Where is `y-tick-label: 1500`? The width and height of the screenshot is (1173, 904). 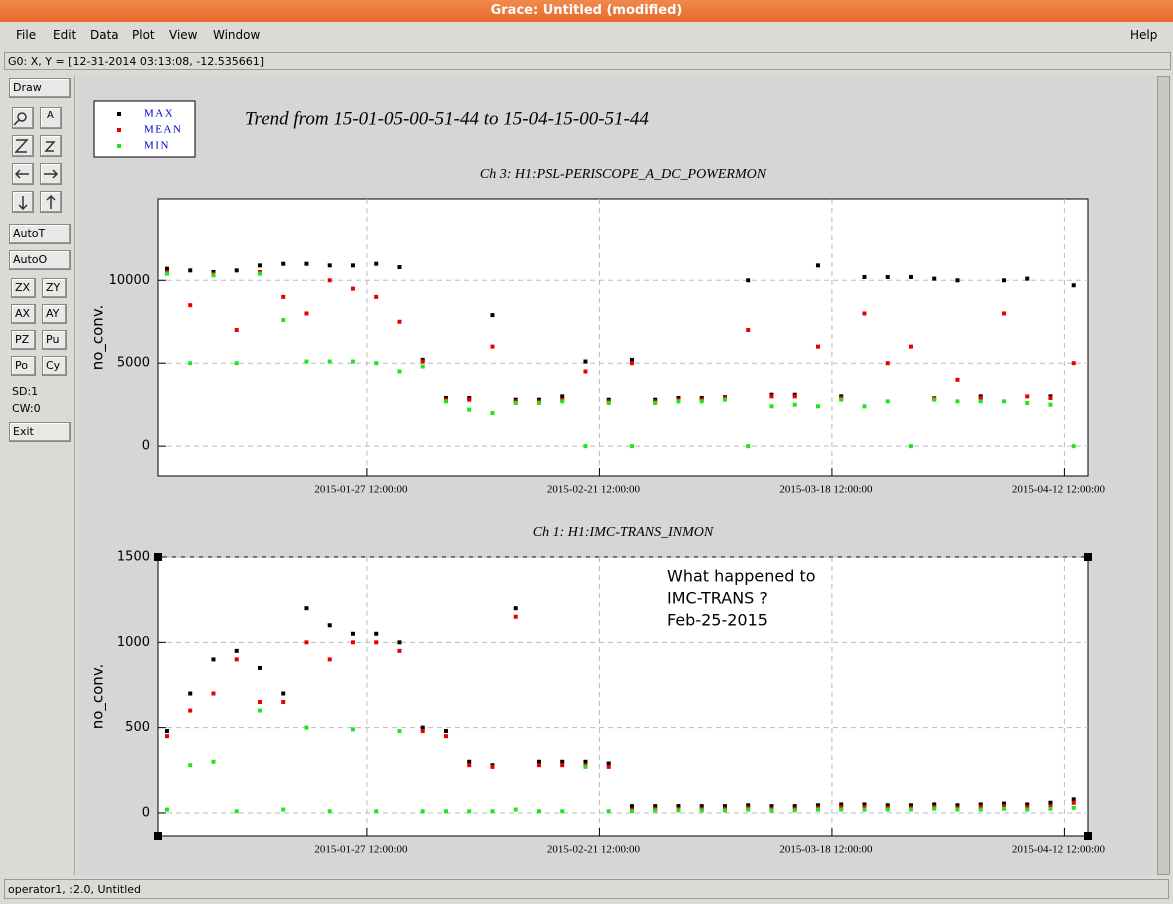 y-tick-label: 1500 is located at coordinates (133, 557).